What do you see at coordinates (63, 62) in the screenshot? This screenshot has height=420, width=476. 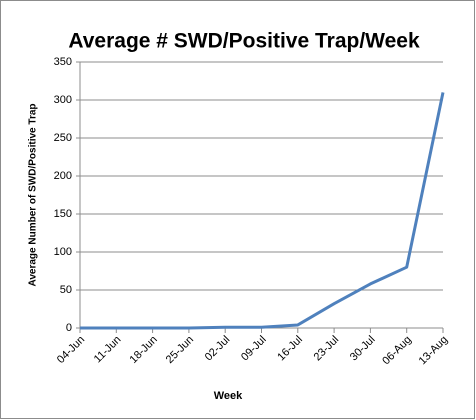 I see `y-tick-label: 350` at bounding box center [63, 62].